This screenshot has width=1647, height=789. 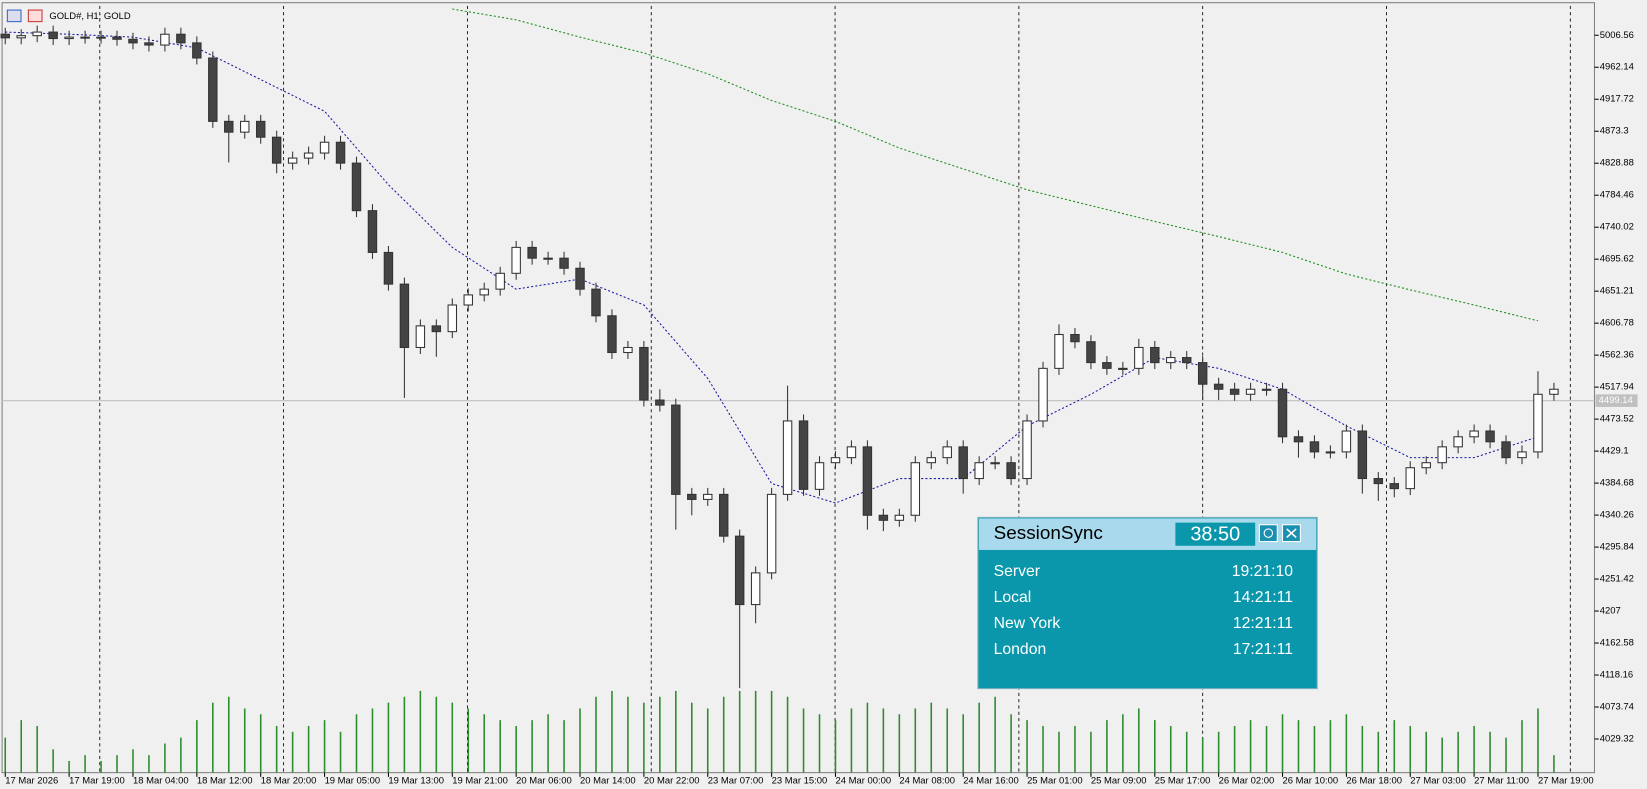 I want to click on panel-title: SessionSync, so click(x=1048, y=533).